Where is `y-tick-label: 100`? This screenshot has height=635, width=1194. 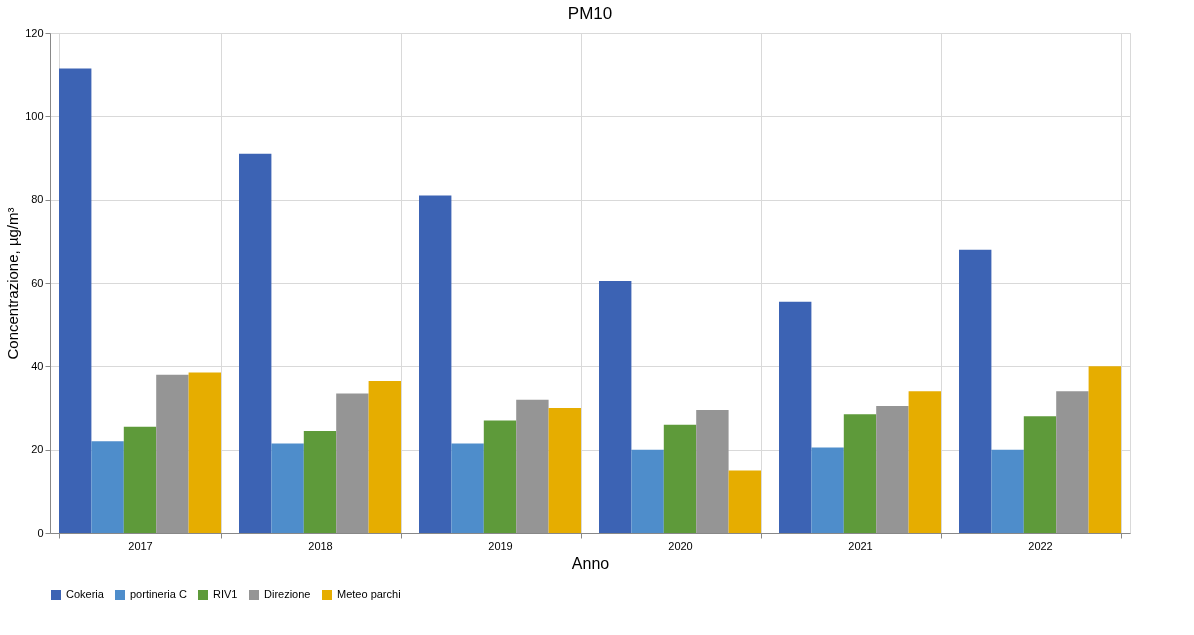
y-tick-label: 100 is located at coordinates (34, 115).